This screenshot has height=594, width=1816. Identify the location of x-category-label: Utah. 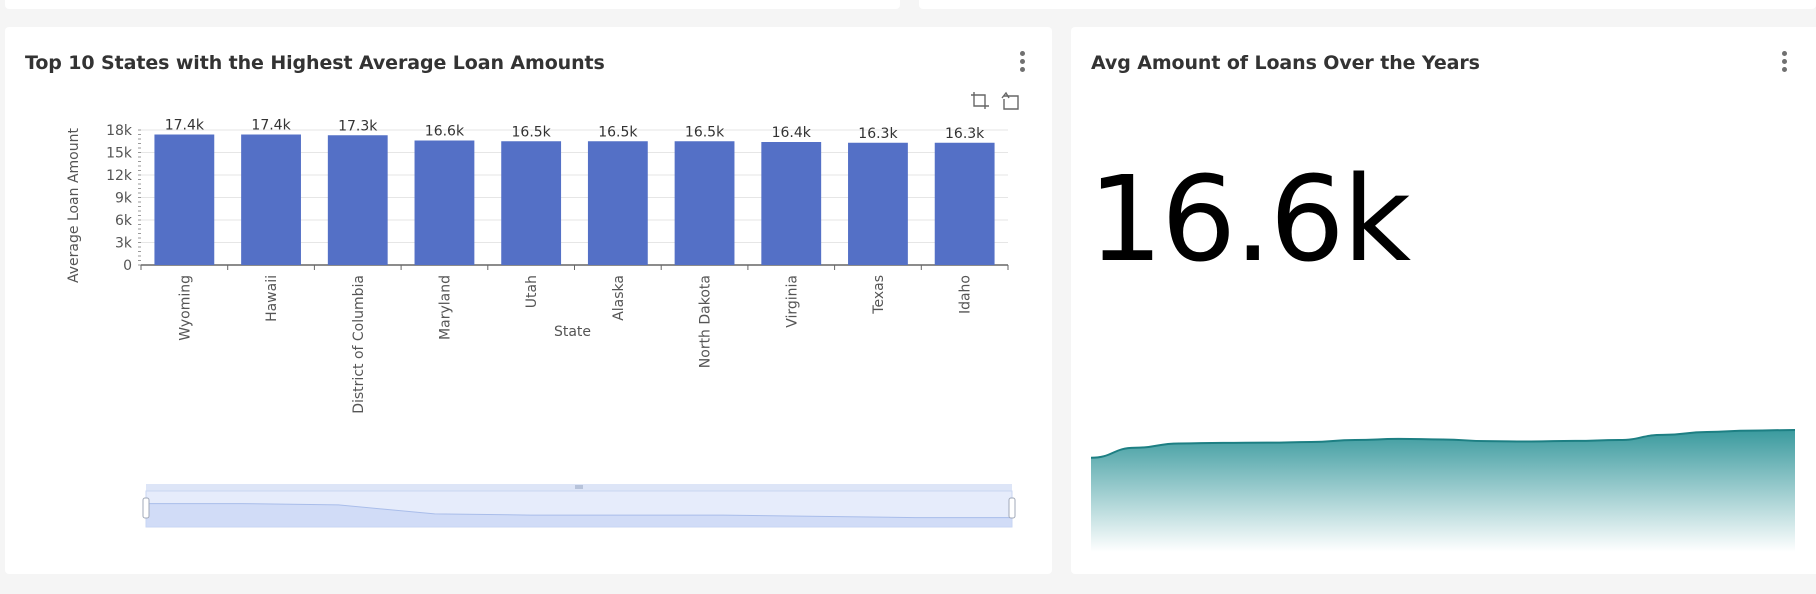
(532, 291).